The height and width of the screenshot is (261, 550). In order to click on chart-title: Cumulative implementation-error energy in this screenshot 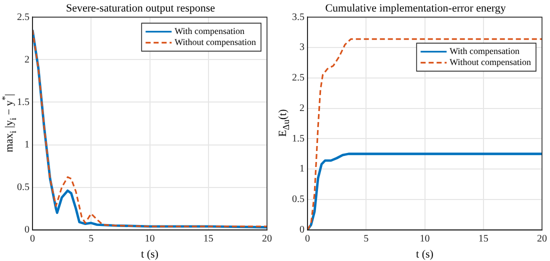, I will do `click(415, 8)`.